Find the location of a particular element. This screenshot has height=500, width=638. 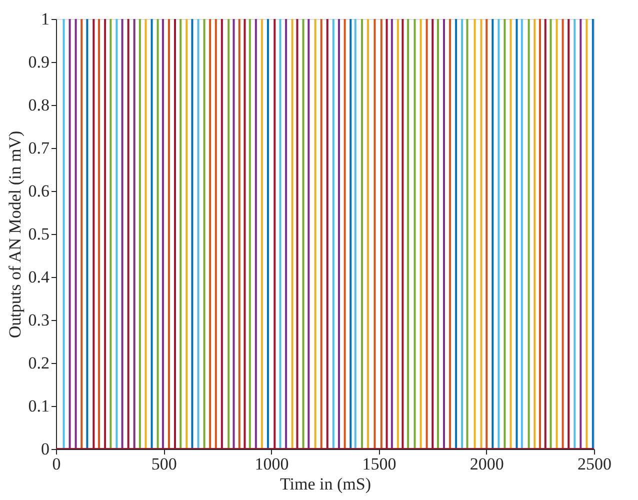

y-tick-label: 0 is located at coordinates (45, 449).